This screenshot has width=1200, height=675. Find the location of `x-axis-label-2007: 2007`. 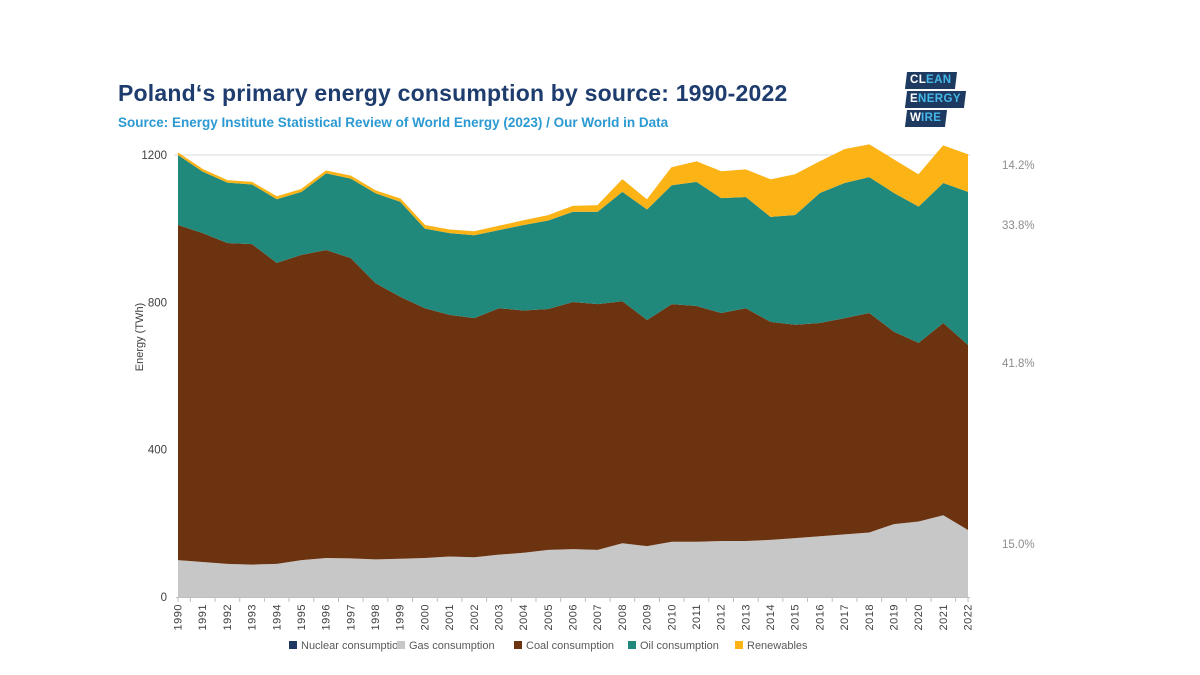

x-axis-label-2007: 2007 is located at coordinates (598, 617).